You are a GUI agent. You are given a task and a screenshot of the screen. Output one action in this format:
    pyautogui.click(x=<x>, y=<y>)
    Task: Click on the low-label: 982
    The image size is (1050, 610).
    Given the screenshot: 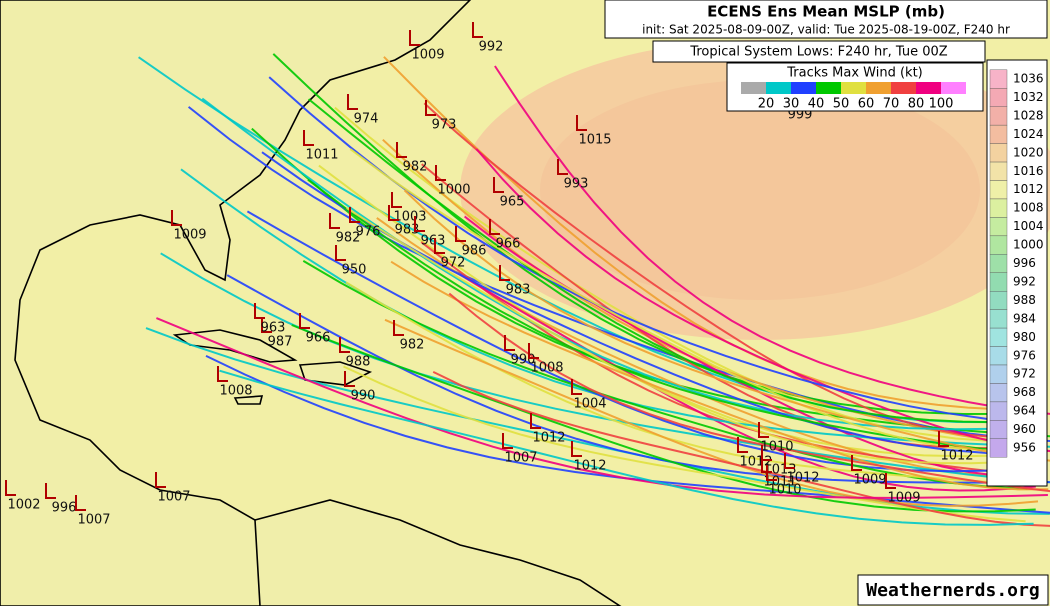 What is the action you would take?
    pyautogui.click(x=412, y=345)
    